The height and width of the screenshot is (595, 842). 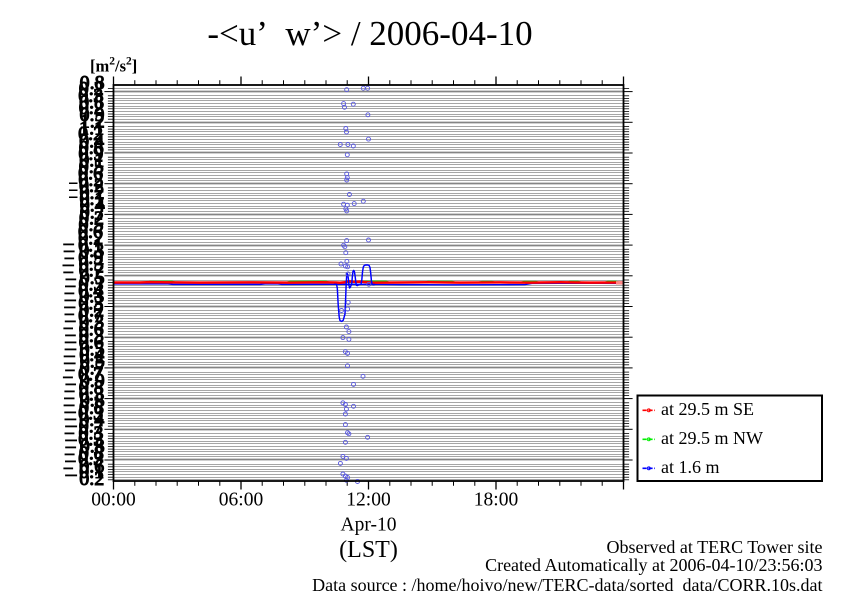 What do you see at coordinates (714, 547) in the screenshot?
I see `svg-text: Observed at TERC Tower site` at bounding box center [714, 547].